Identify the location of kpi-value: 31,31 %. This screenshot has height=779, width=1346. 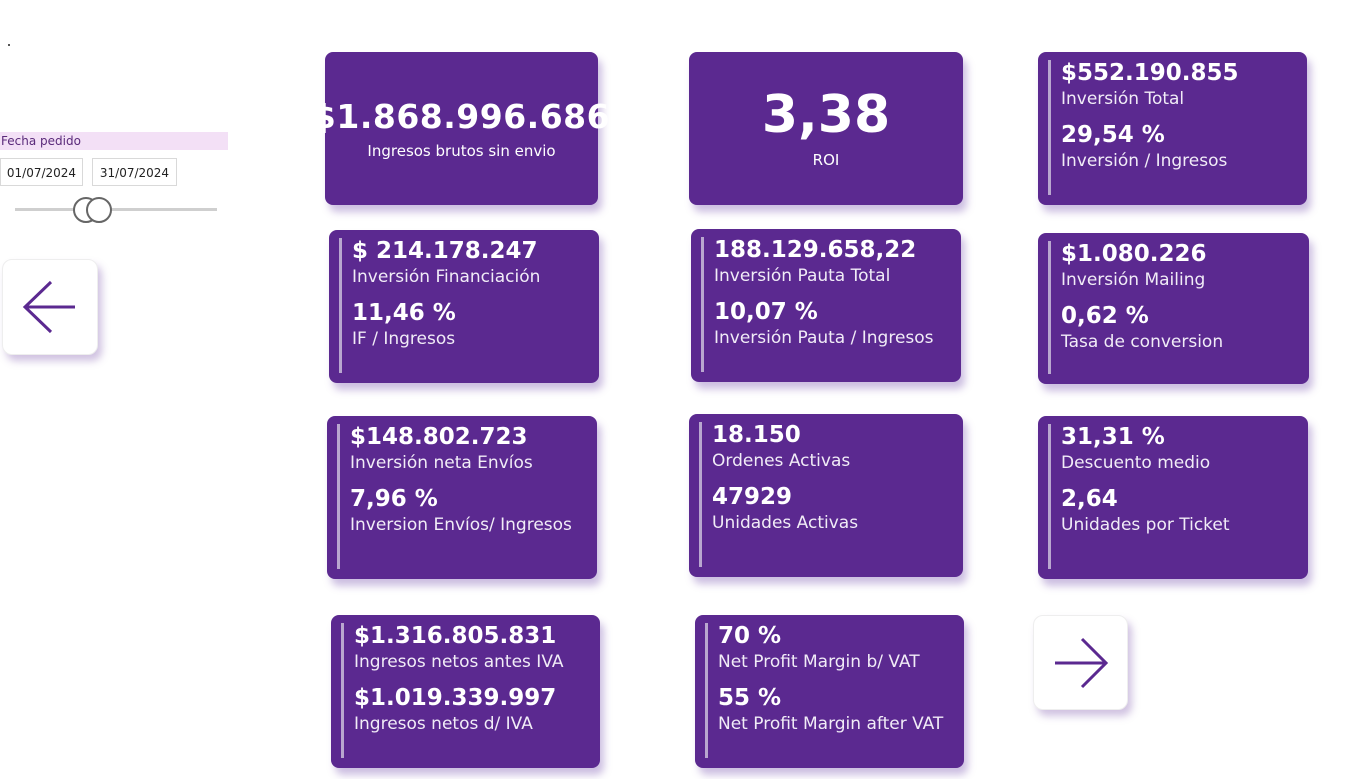
(1113, 437).